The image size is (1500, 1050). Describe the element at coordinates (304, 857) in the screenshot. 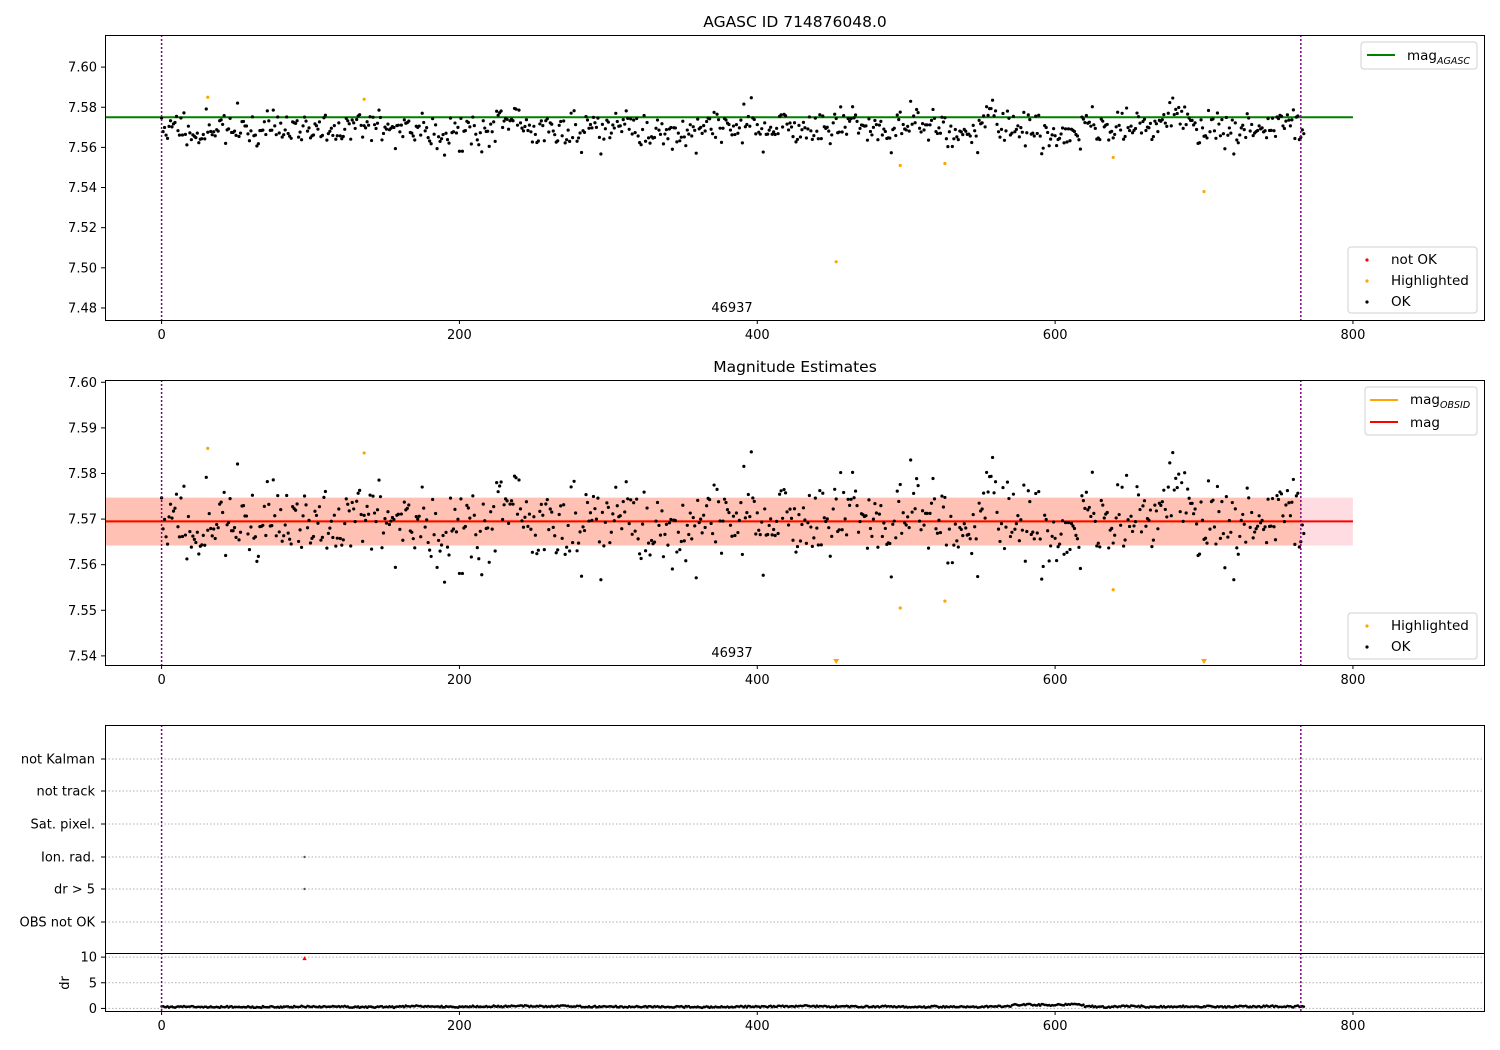

I see `flag-point` at that location.